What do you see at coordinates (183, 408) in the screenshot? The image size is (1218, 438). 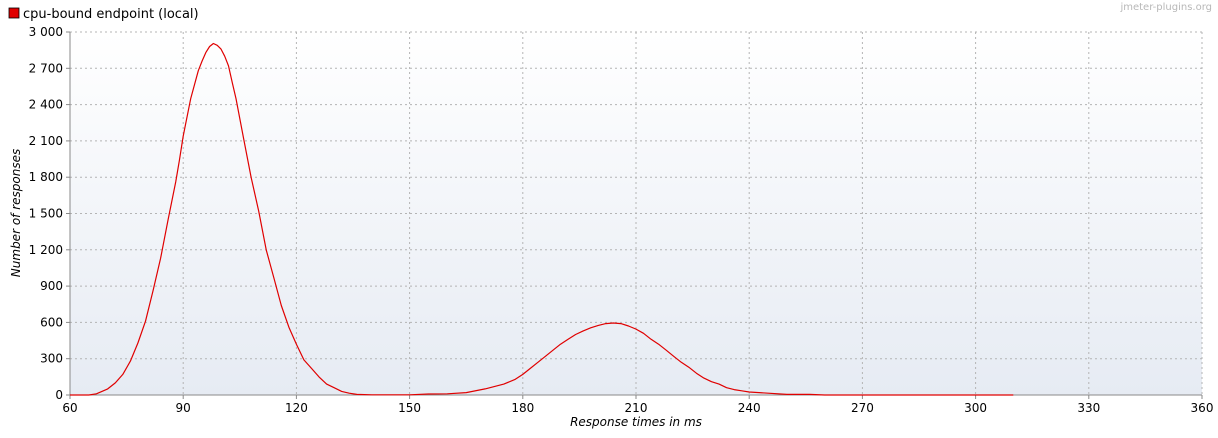 I see `x-tick-label: 90` at bounding box center [183, 408].